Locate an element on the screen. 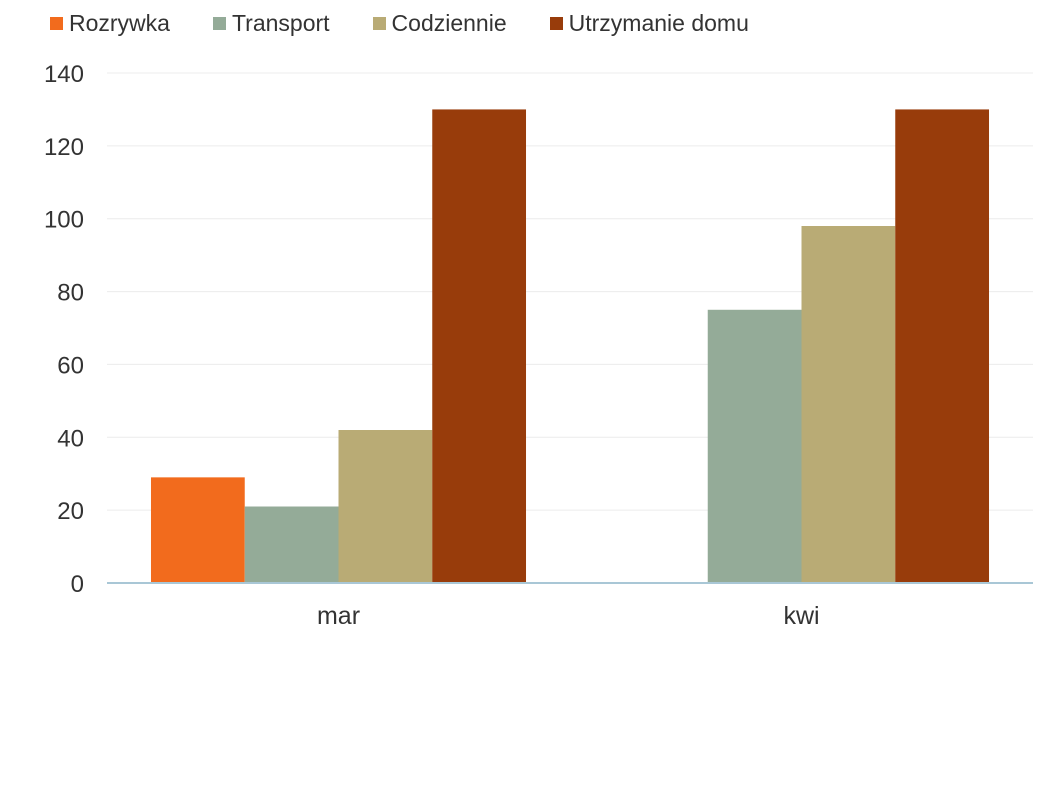 The width and height of the screenshot is (1038, 800). legend-item-rozrywka: Rozrywka is located at coordinates (110, 23).